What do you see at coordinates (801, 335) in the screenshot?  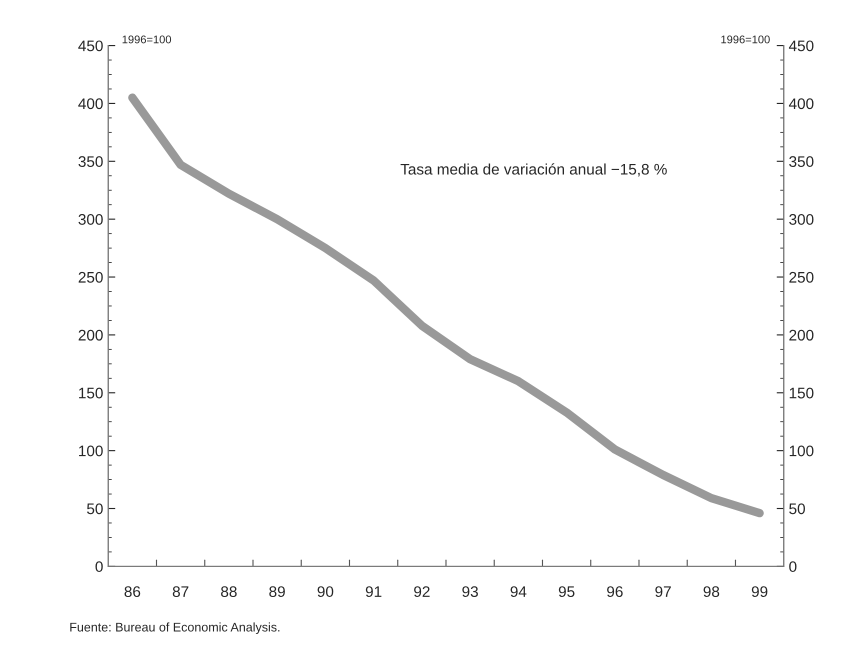 I see `y2-tick-label: 200` at bounding box center [801, 335].